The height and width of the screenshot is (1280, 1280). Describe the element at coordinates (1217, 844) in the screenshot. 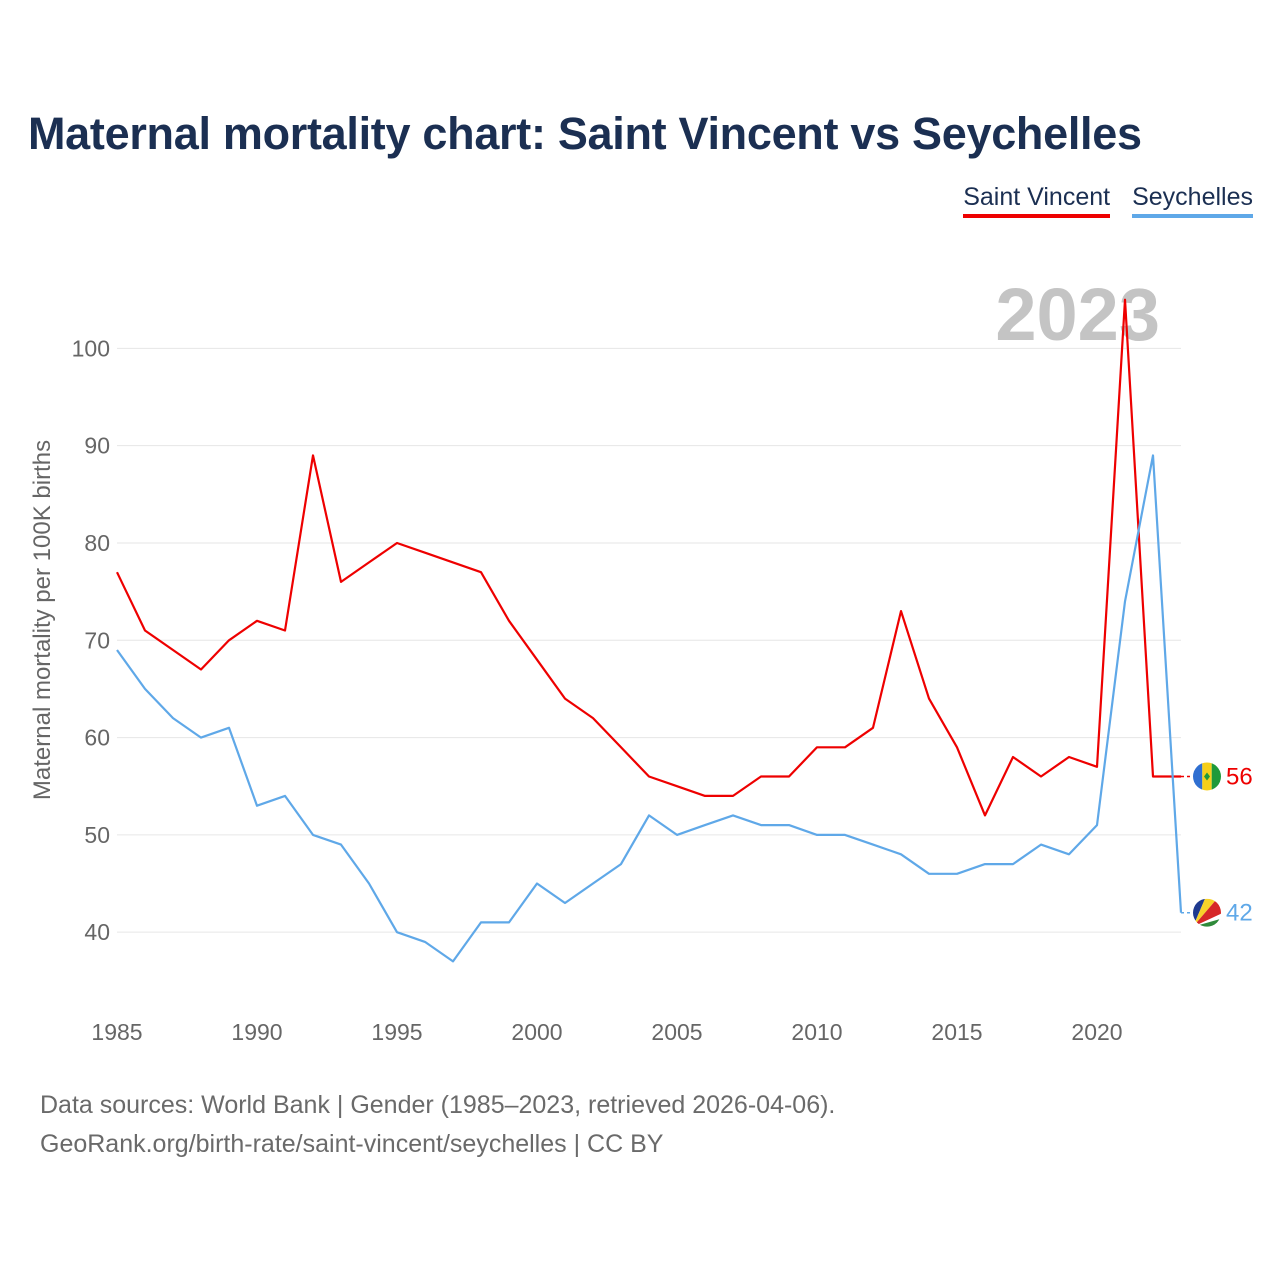

I see `series-end-markers: 56 42` at that location.